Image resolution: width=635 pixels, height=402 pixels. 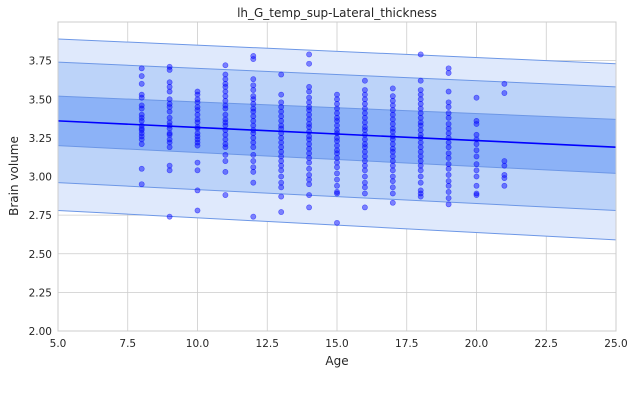 I want to click on x-tick-label: 25.0, so click(x=615, y=344).